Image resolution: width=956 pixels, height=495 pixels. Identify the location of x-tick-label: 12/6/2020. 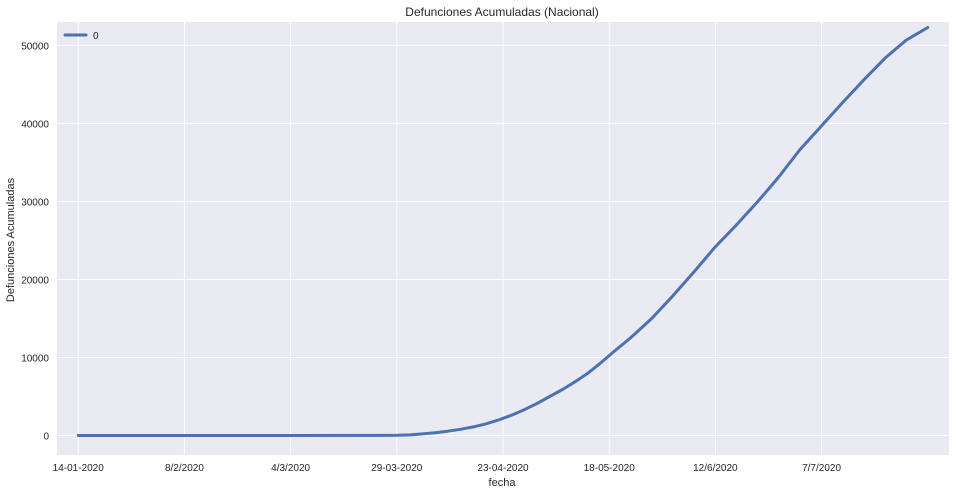
(715, 468).